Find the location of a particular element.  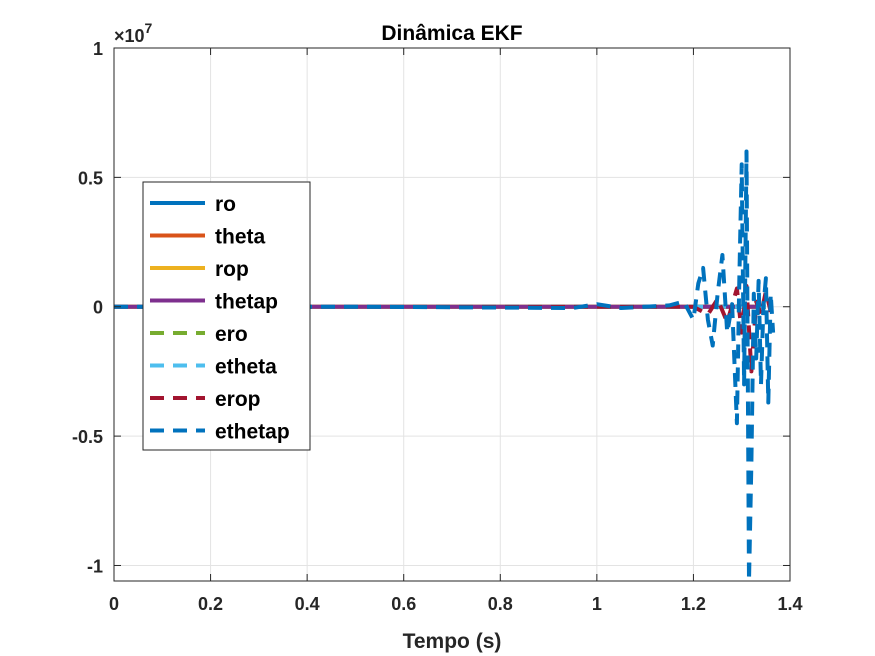

x-tick-label: 1.2 is located at coordinates (693, 604).